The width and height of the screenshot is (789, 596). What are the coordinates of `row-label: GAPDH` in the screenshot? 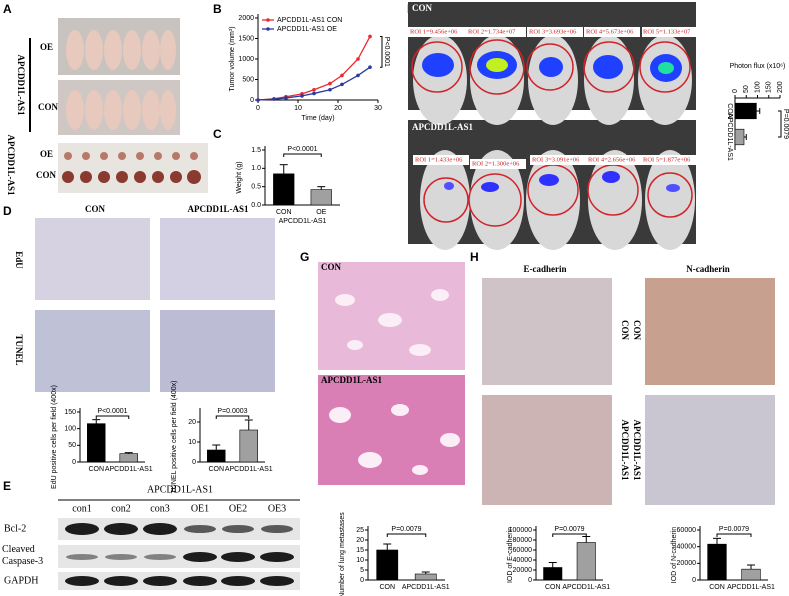 It's located at (21, 580).